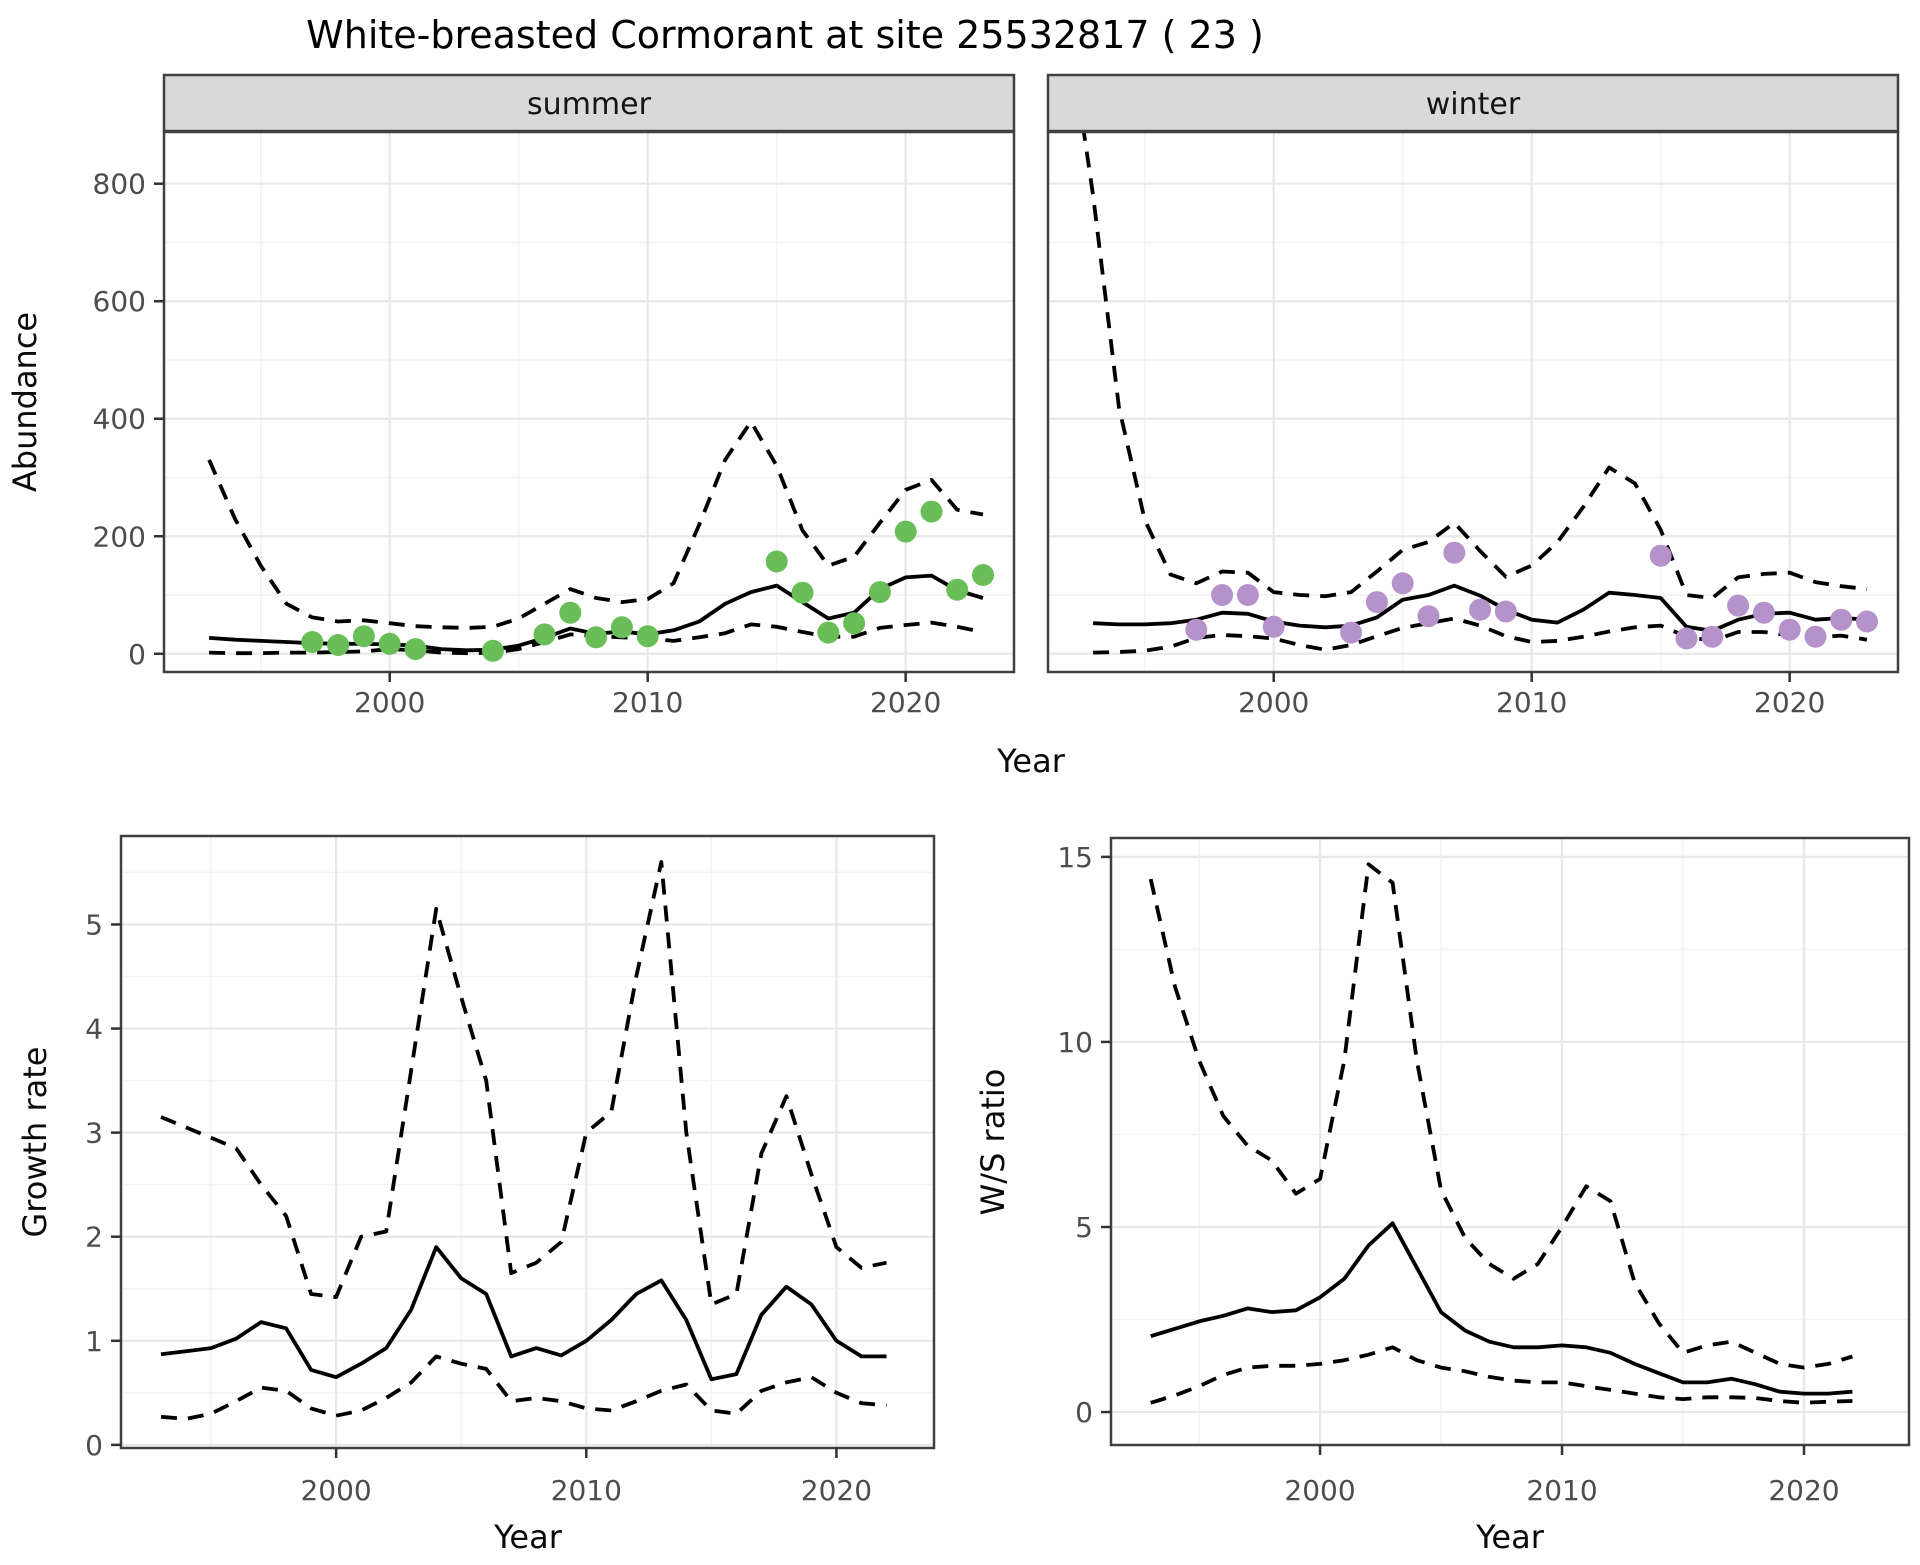 This screenshot has height=1565, width=1920. I want to click on facet-strip-summer: summer, so click(589, 103).